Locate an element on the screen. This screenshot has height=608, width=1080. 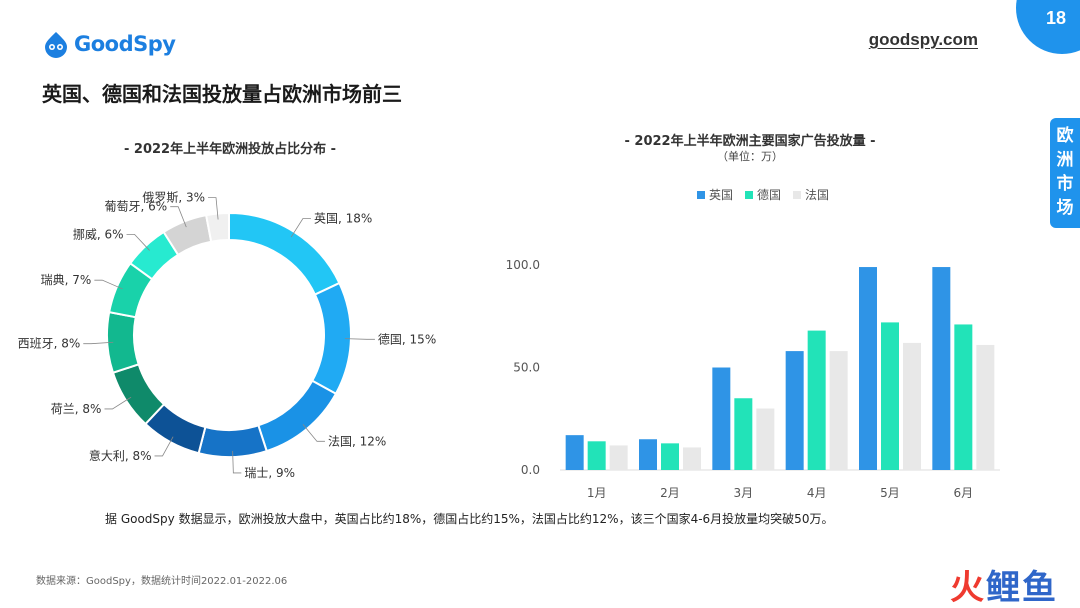
slice-label: 英国, 18% is located at coordinates (343, 218).